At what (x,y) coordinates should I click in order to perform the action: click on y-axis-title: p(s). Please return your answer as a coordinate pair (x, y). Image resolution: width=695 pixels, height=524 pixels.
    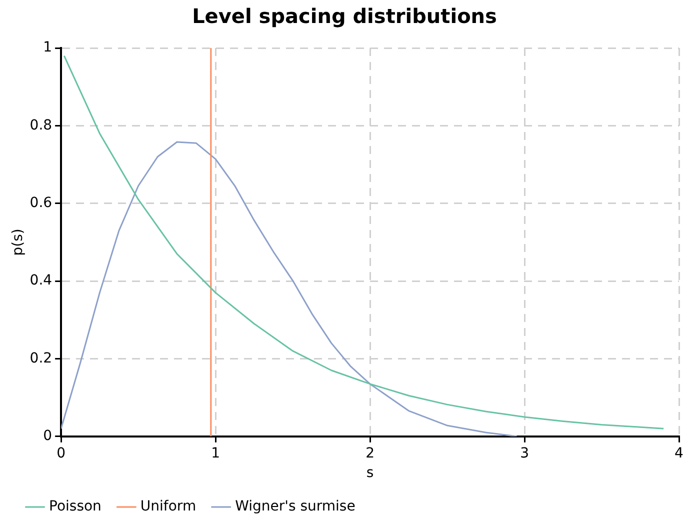
    Looking at the image, I should click on (18, 242).